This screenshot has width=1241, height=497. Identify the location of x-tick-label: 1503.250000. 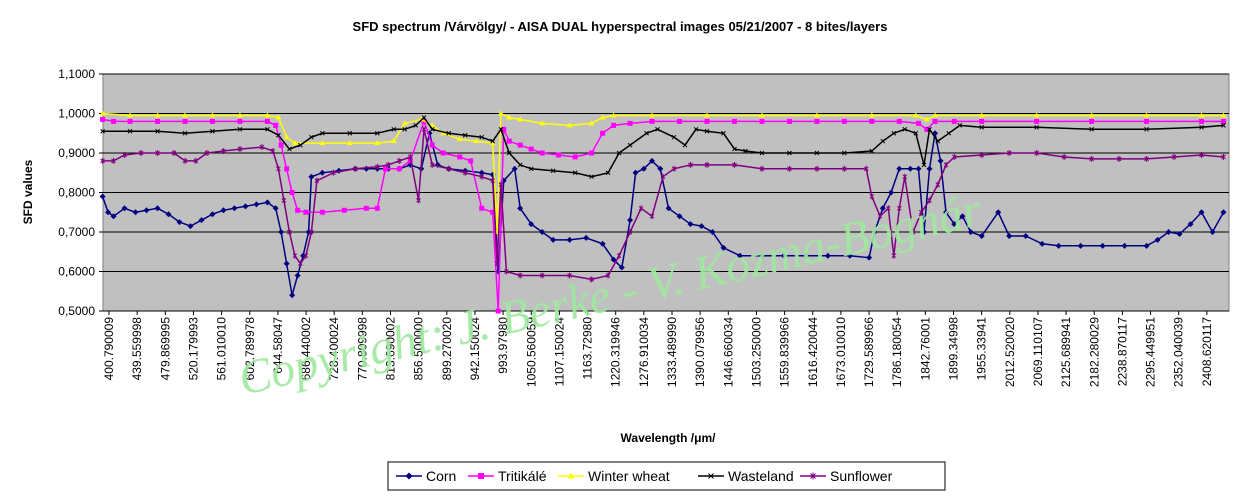
(756, 352).